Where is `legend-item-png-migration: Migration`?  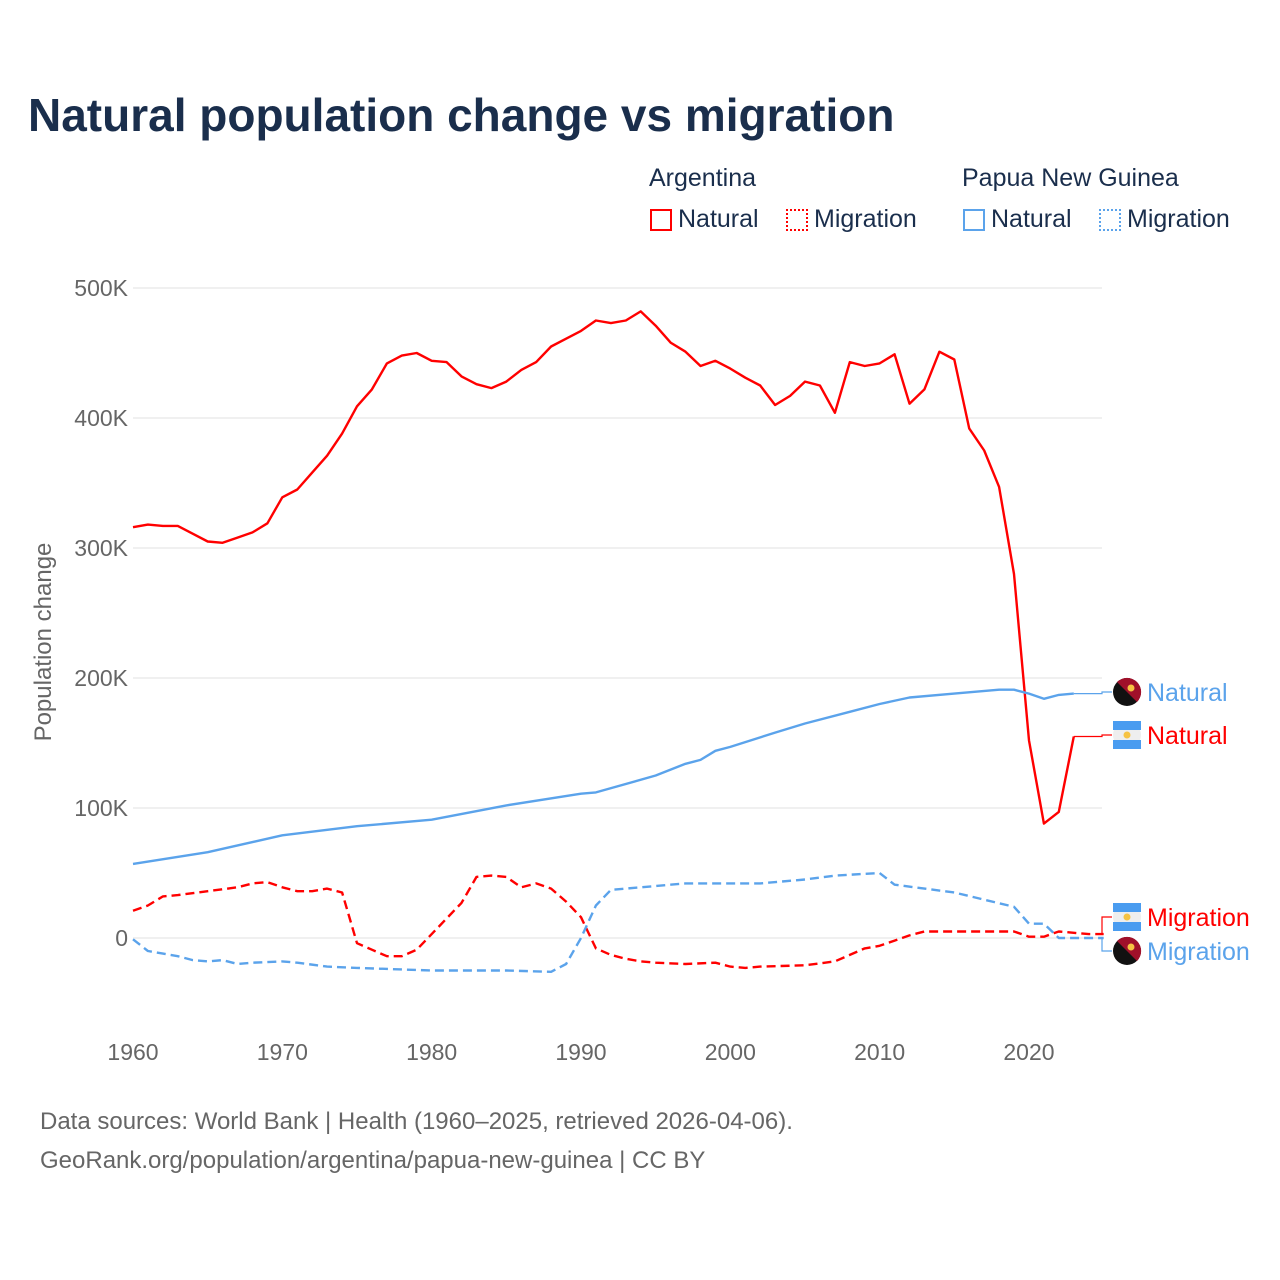 legend-item-png-migration: Migration is located at coordinates (1164, 219).